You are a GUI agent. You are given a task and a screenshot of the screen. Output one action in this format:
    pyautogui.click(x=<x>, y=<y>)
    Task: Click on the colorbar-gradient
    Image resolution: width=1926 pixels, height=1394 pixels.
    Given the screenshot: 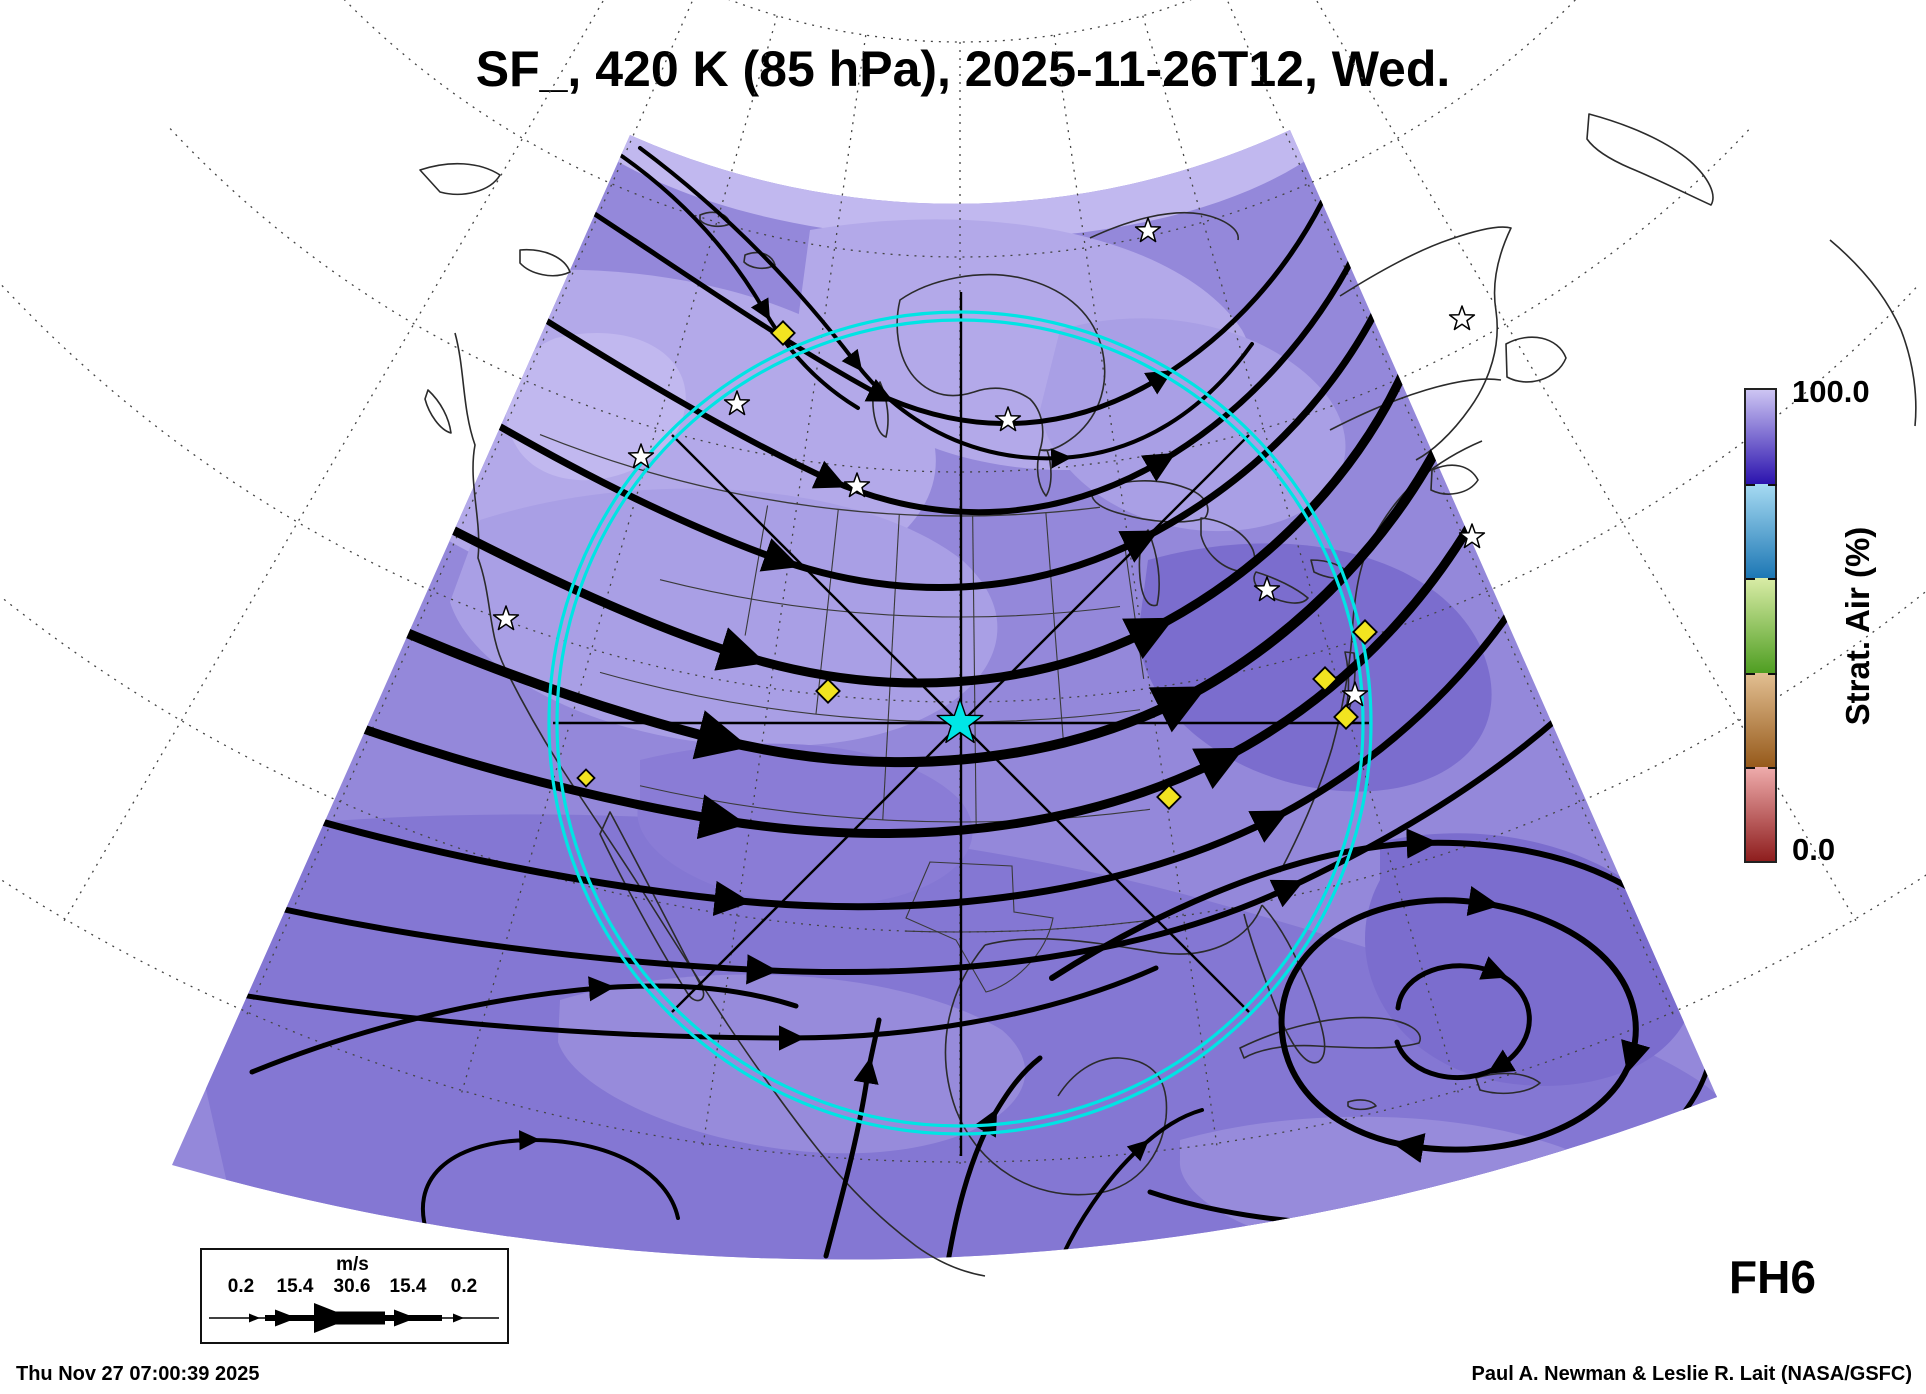 What is the action you would take?
    pyautogui.click(x=1760, y=625)
    